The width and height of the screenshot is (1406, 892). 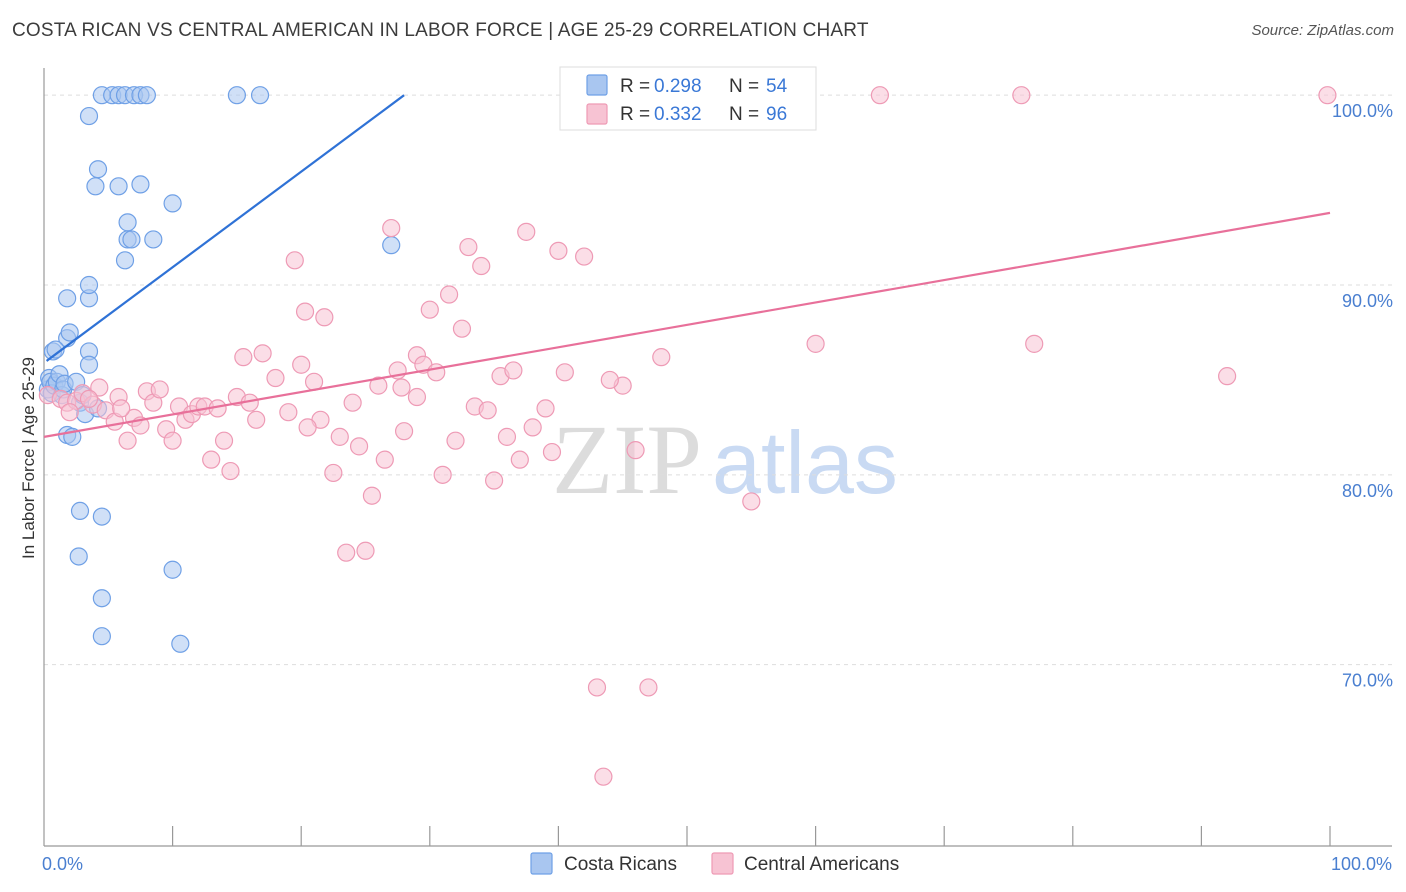 What do you see at coordinates (1362, 395) in the screenshot?
I see `y-axis-tick-labels: 70.0% 80.0% 90.0% 100.0%` at bounding box center [1362, 395].